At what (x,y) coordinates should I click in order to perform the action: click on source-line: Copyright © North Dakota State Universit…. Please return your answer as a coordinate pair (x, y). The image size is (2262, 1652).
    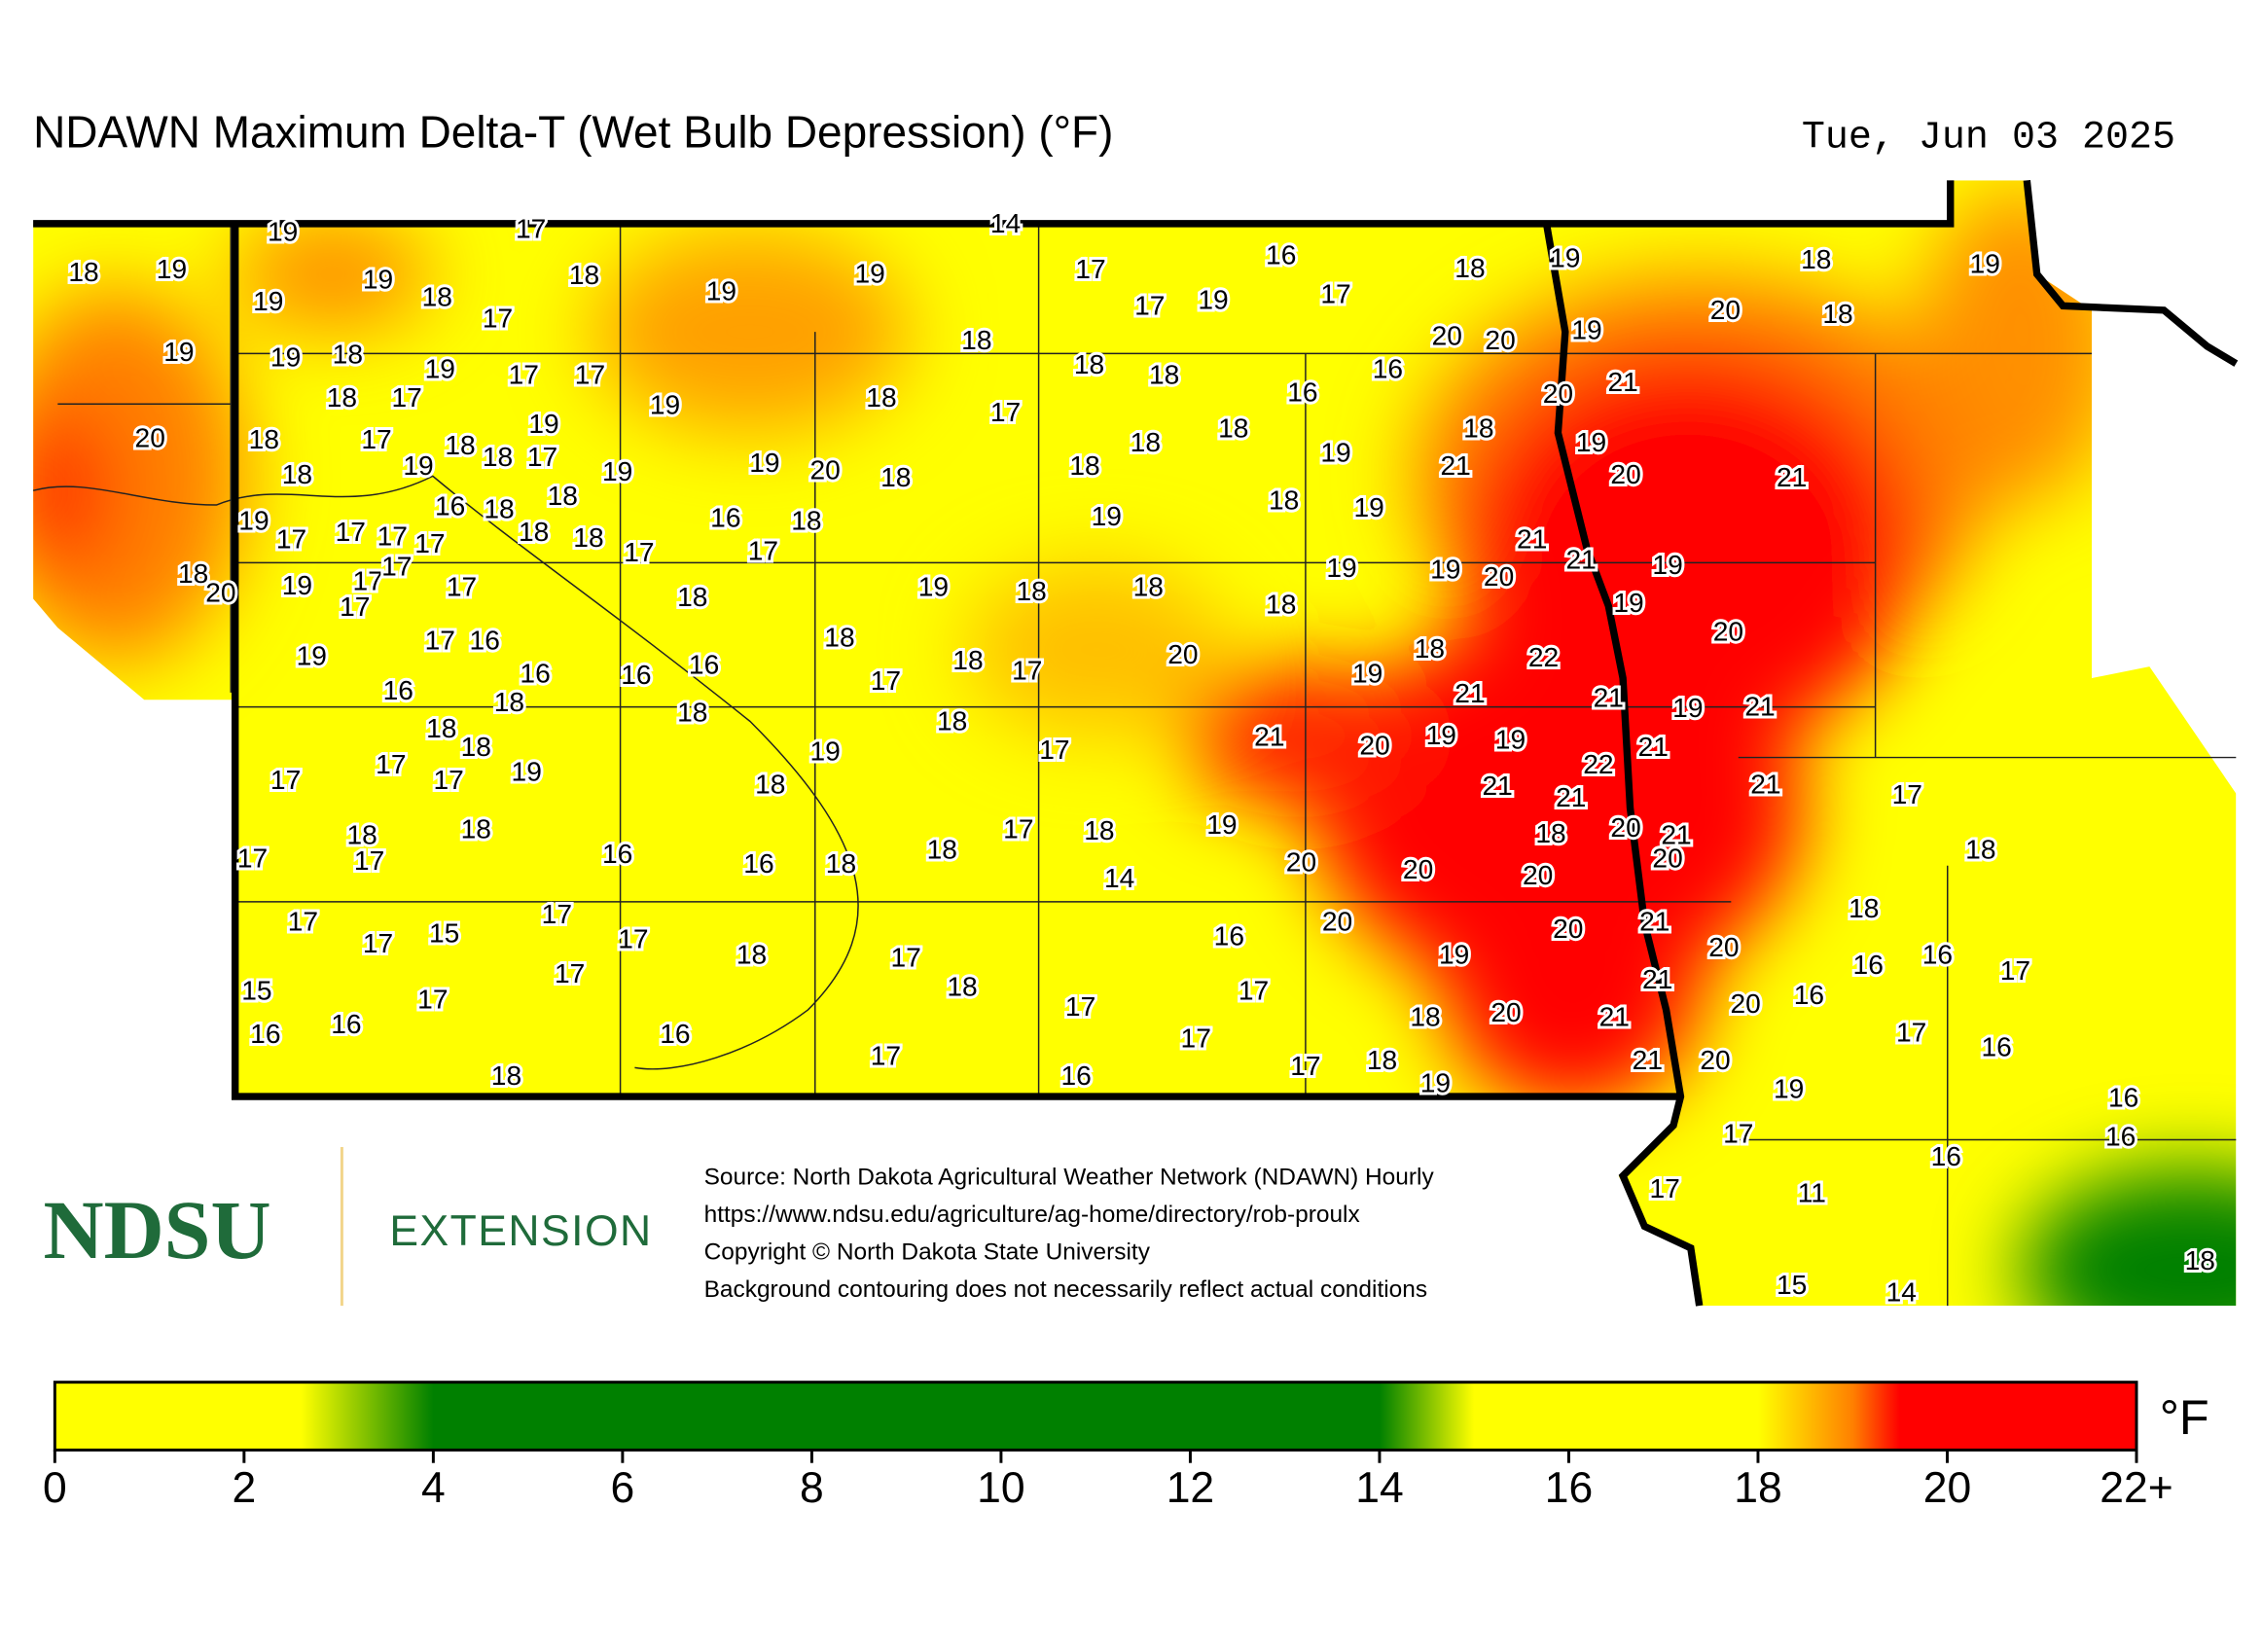
    Looking at the image, I should click on (927, 1252).